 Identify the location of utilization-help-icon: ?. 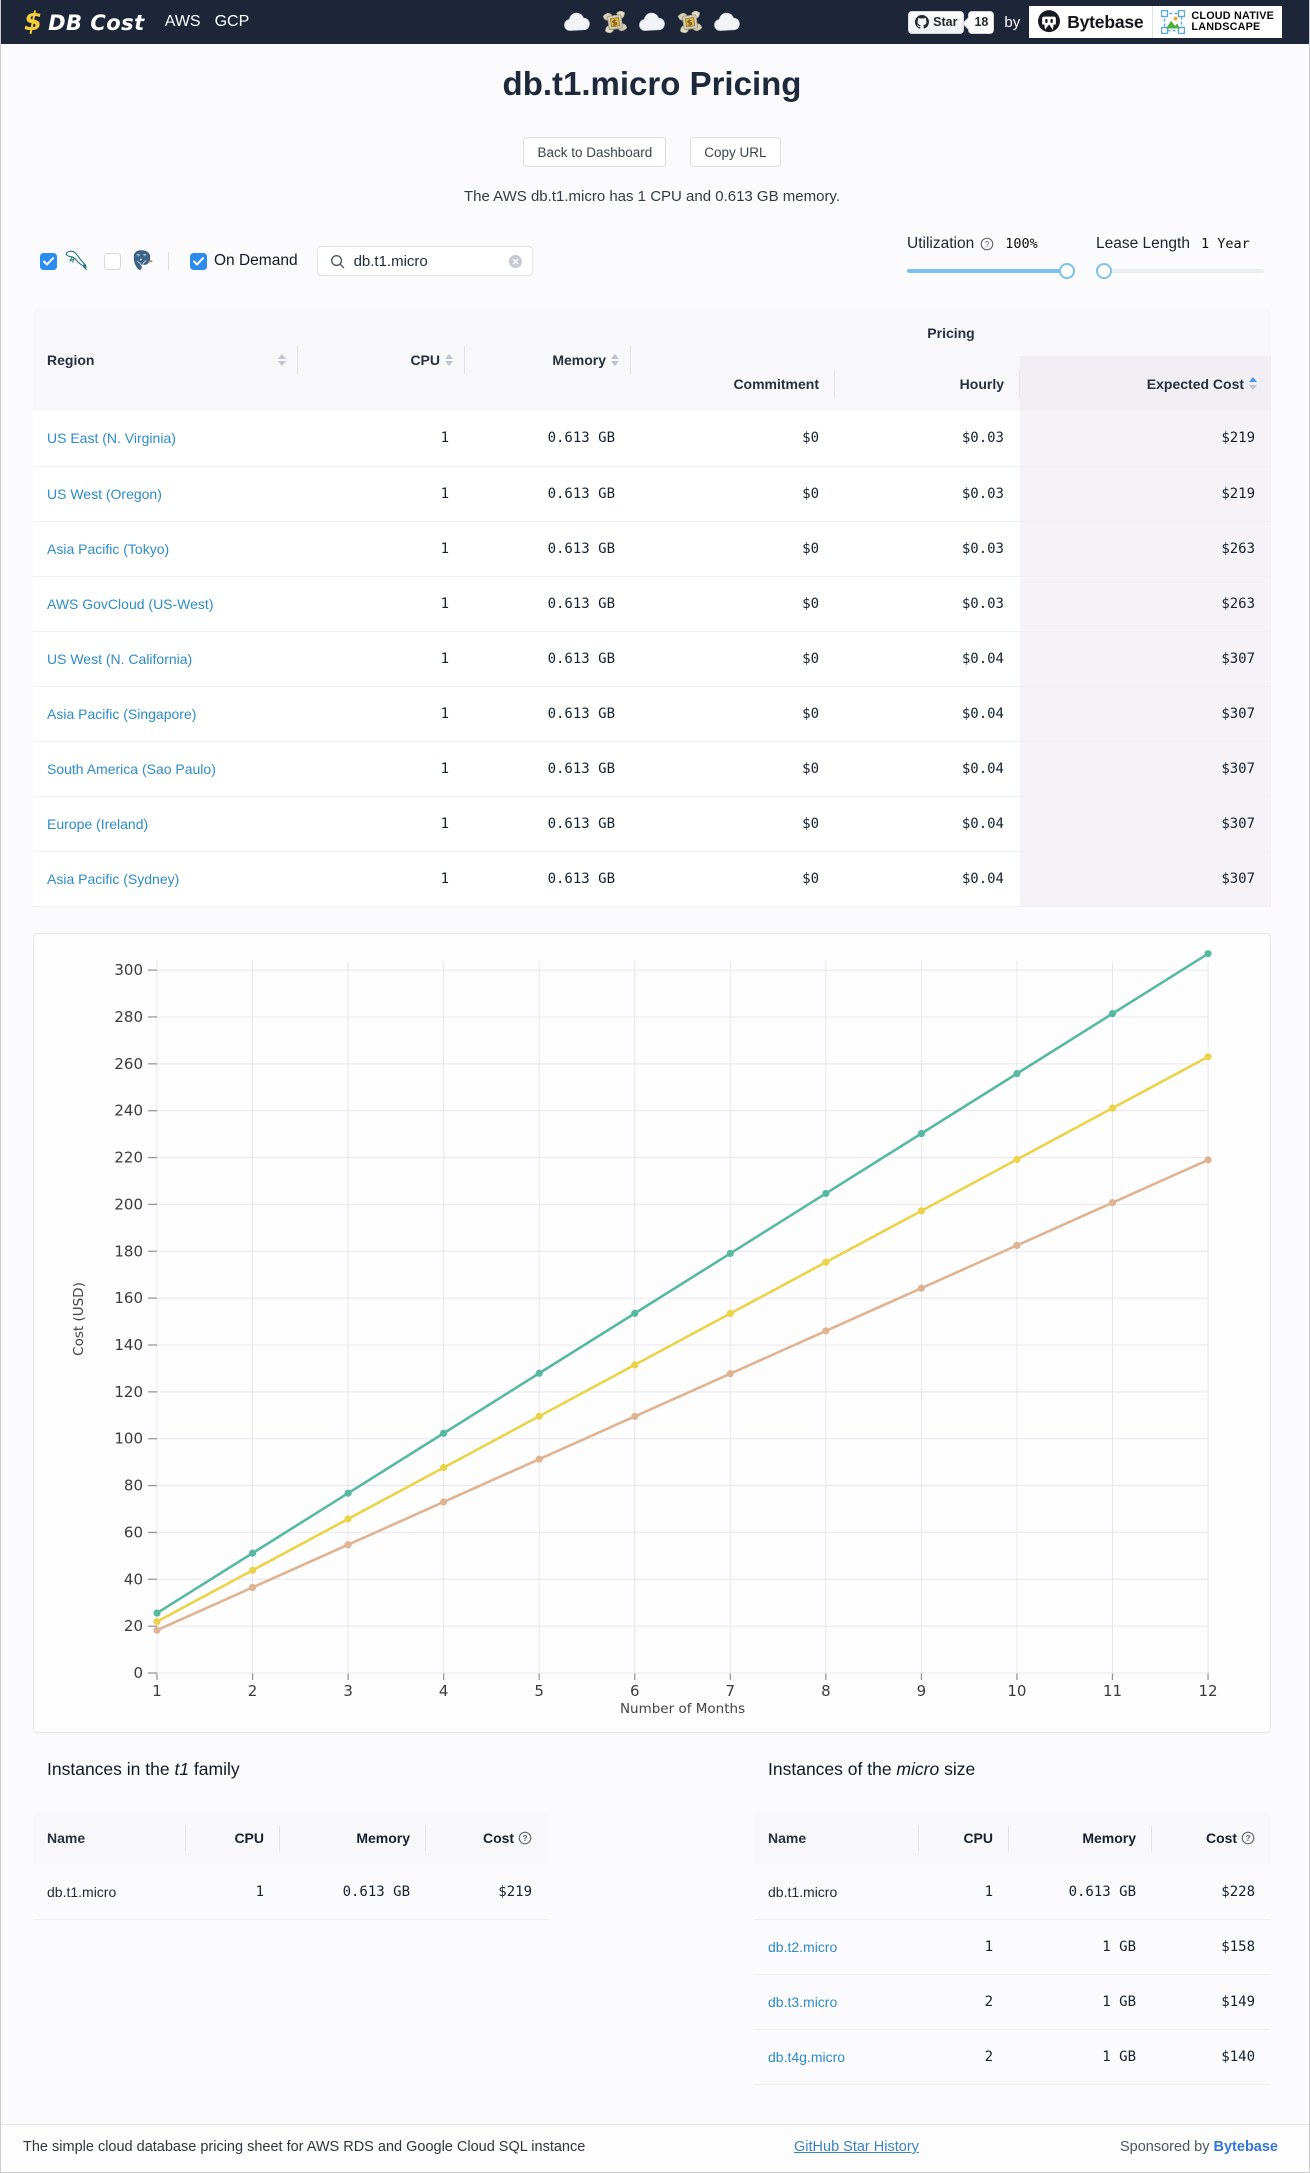
(987, 244).